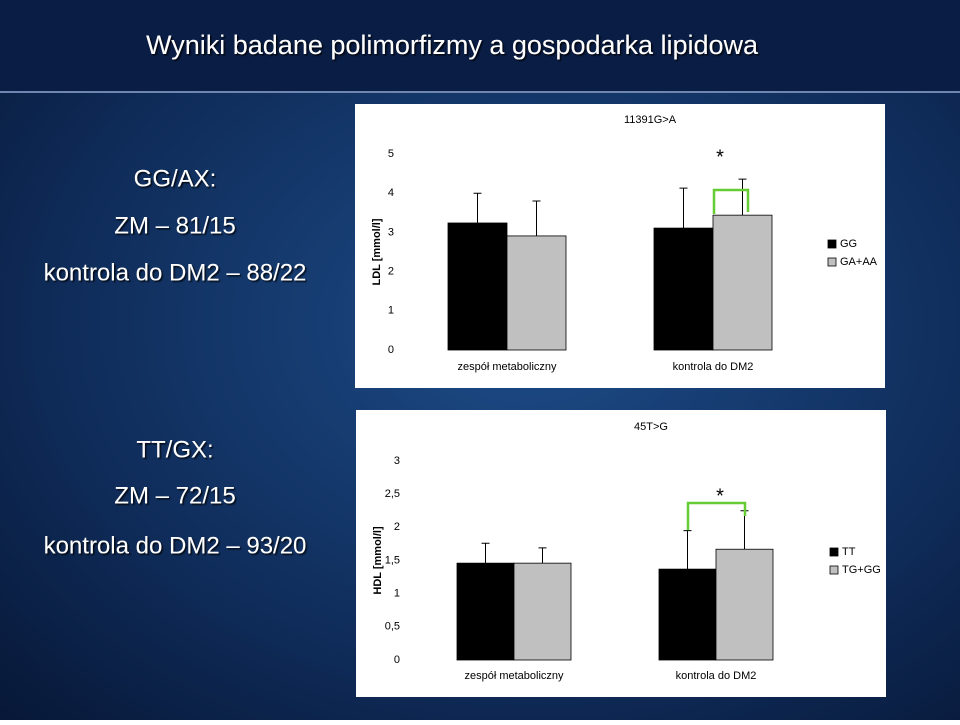 The image size is (960, 725). Describe the element at coordinates (650, 120) in the screenshot. I see `chart-title: 11391G>A` at that location.